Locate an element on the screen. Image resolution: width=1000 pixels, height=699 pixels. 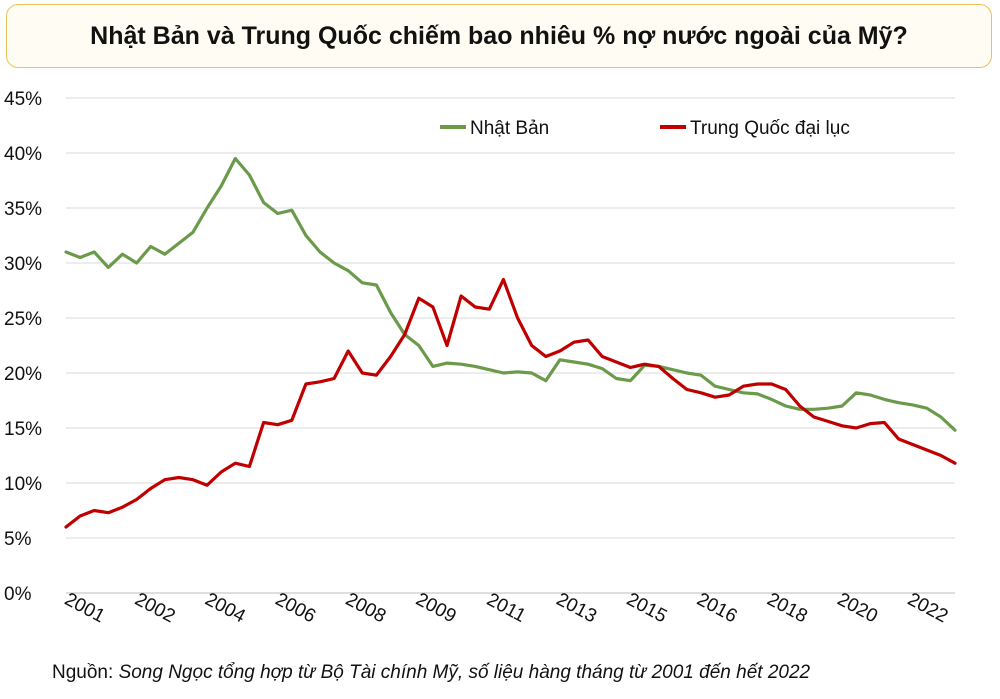
x-tick-label: 2016 is located at coordinates (716, 608).